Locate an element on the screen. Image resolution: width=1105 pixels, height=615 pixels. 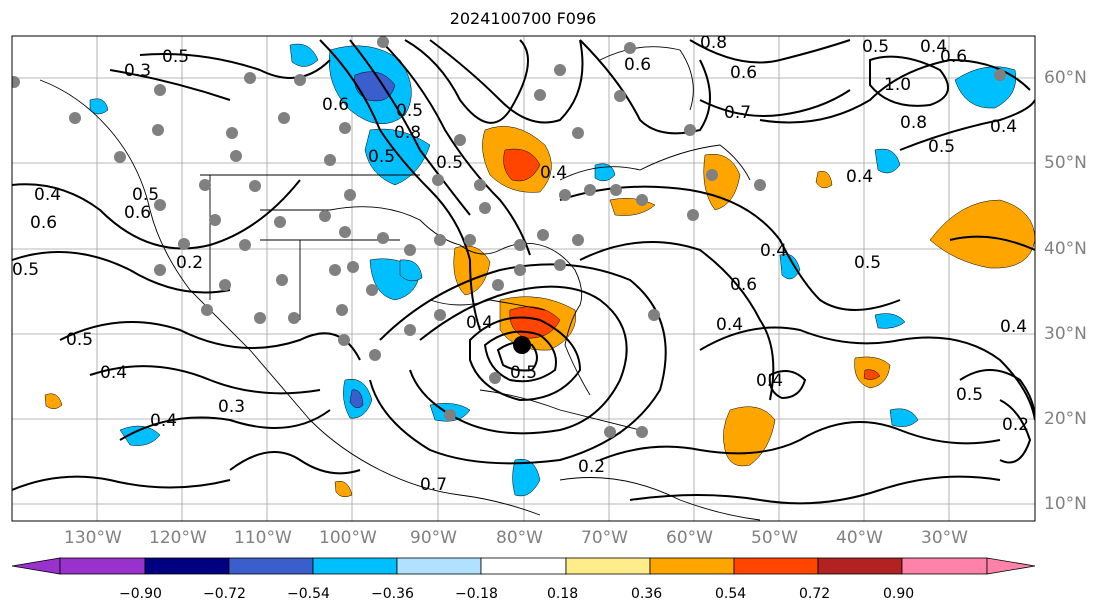
colorbar-tick-label: 0.90 is located at coordinates (899, 594).